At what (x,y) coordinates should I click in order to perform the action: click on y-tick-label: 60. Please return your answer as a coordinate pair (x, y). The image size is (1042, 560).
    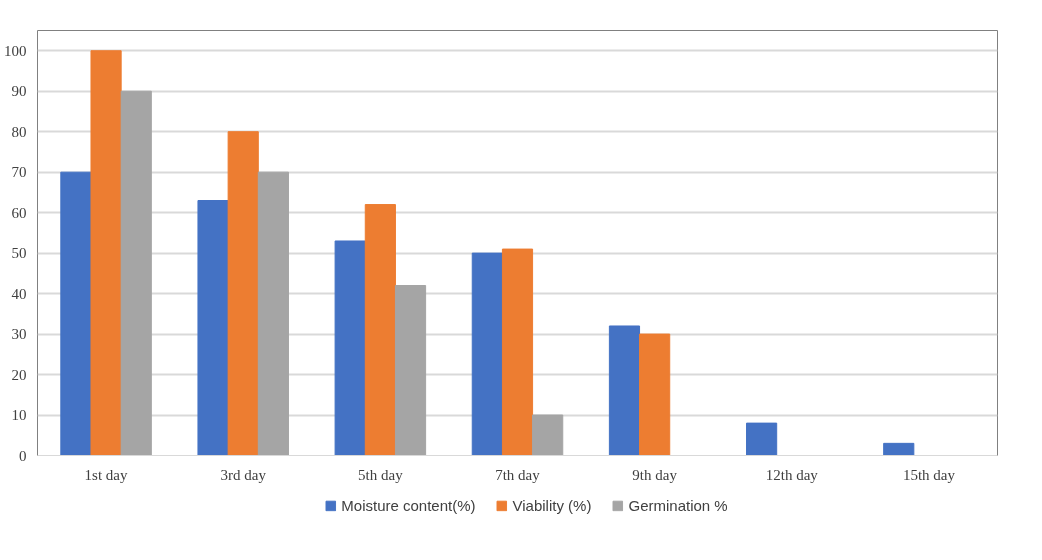
    Looking at the image, I should click on (19, 212).